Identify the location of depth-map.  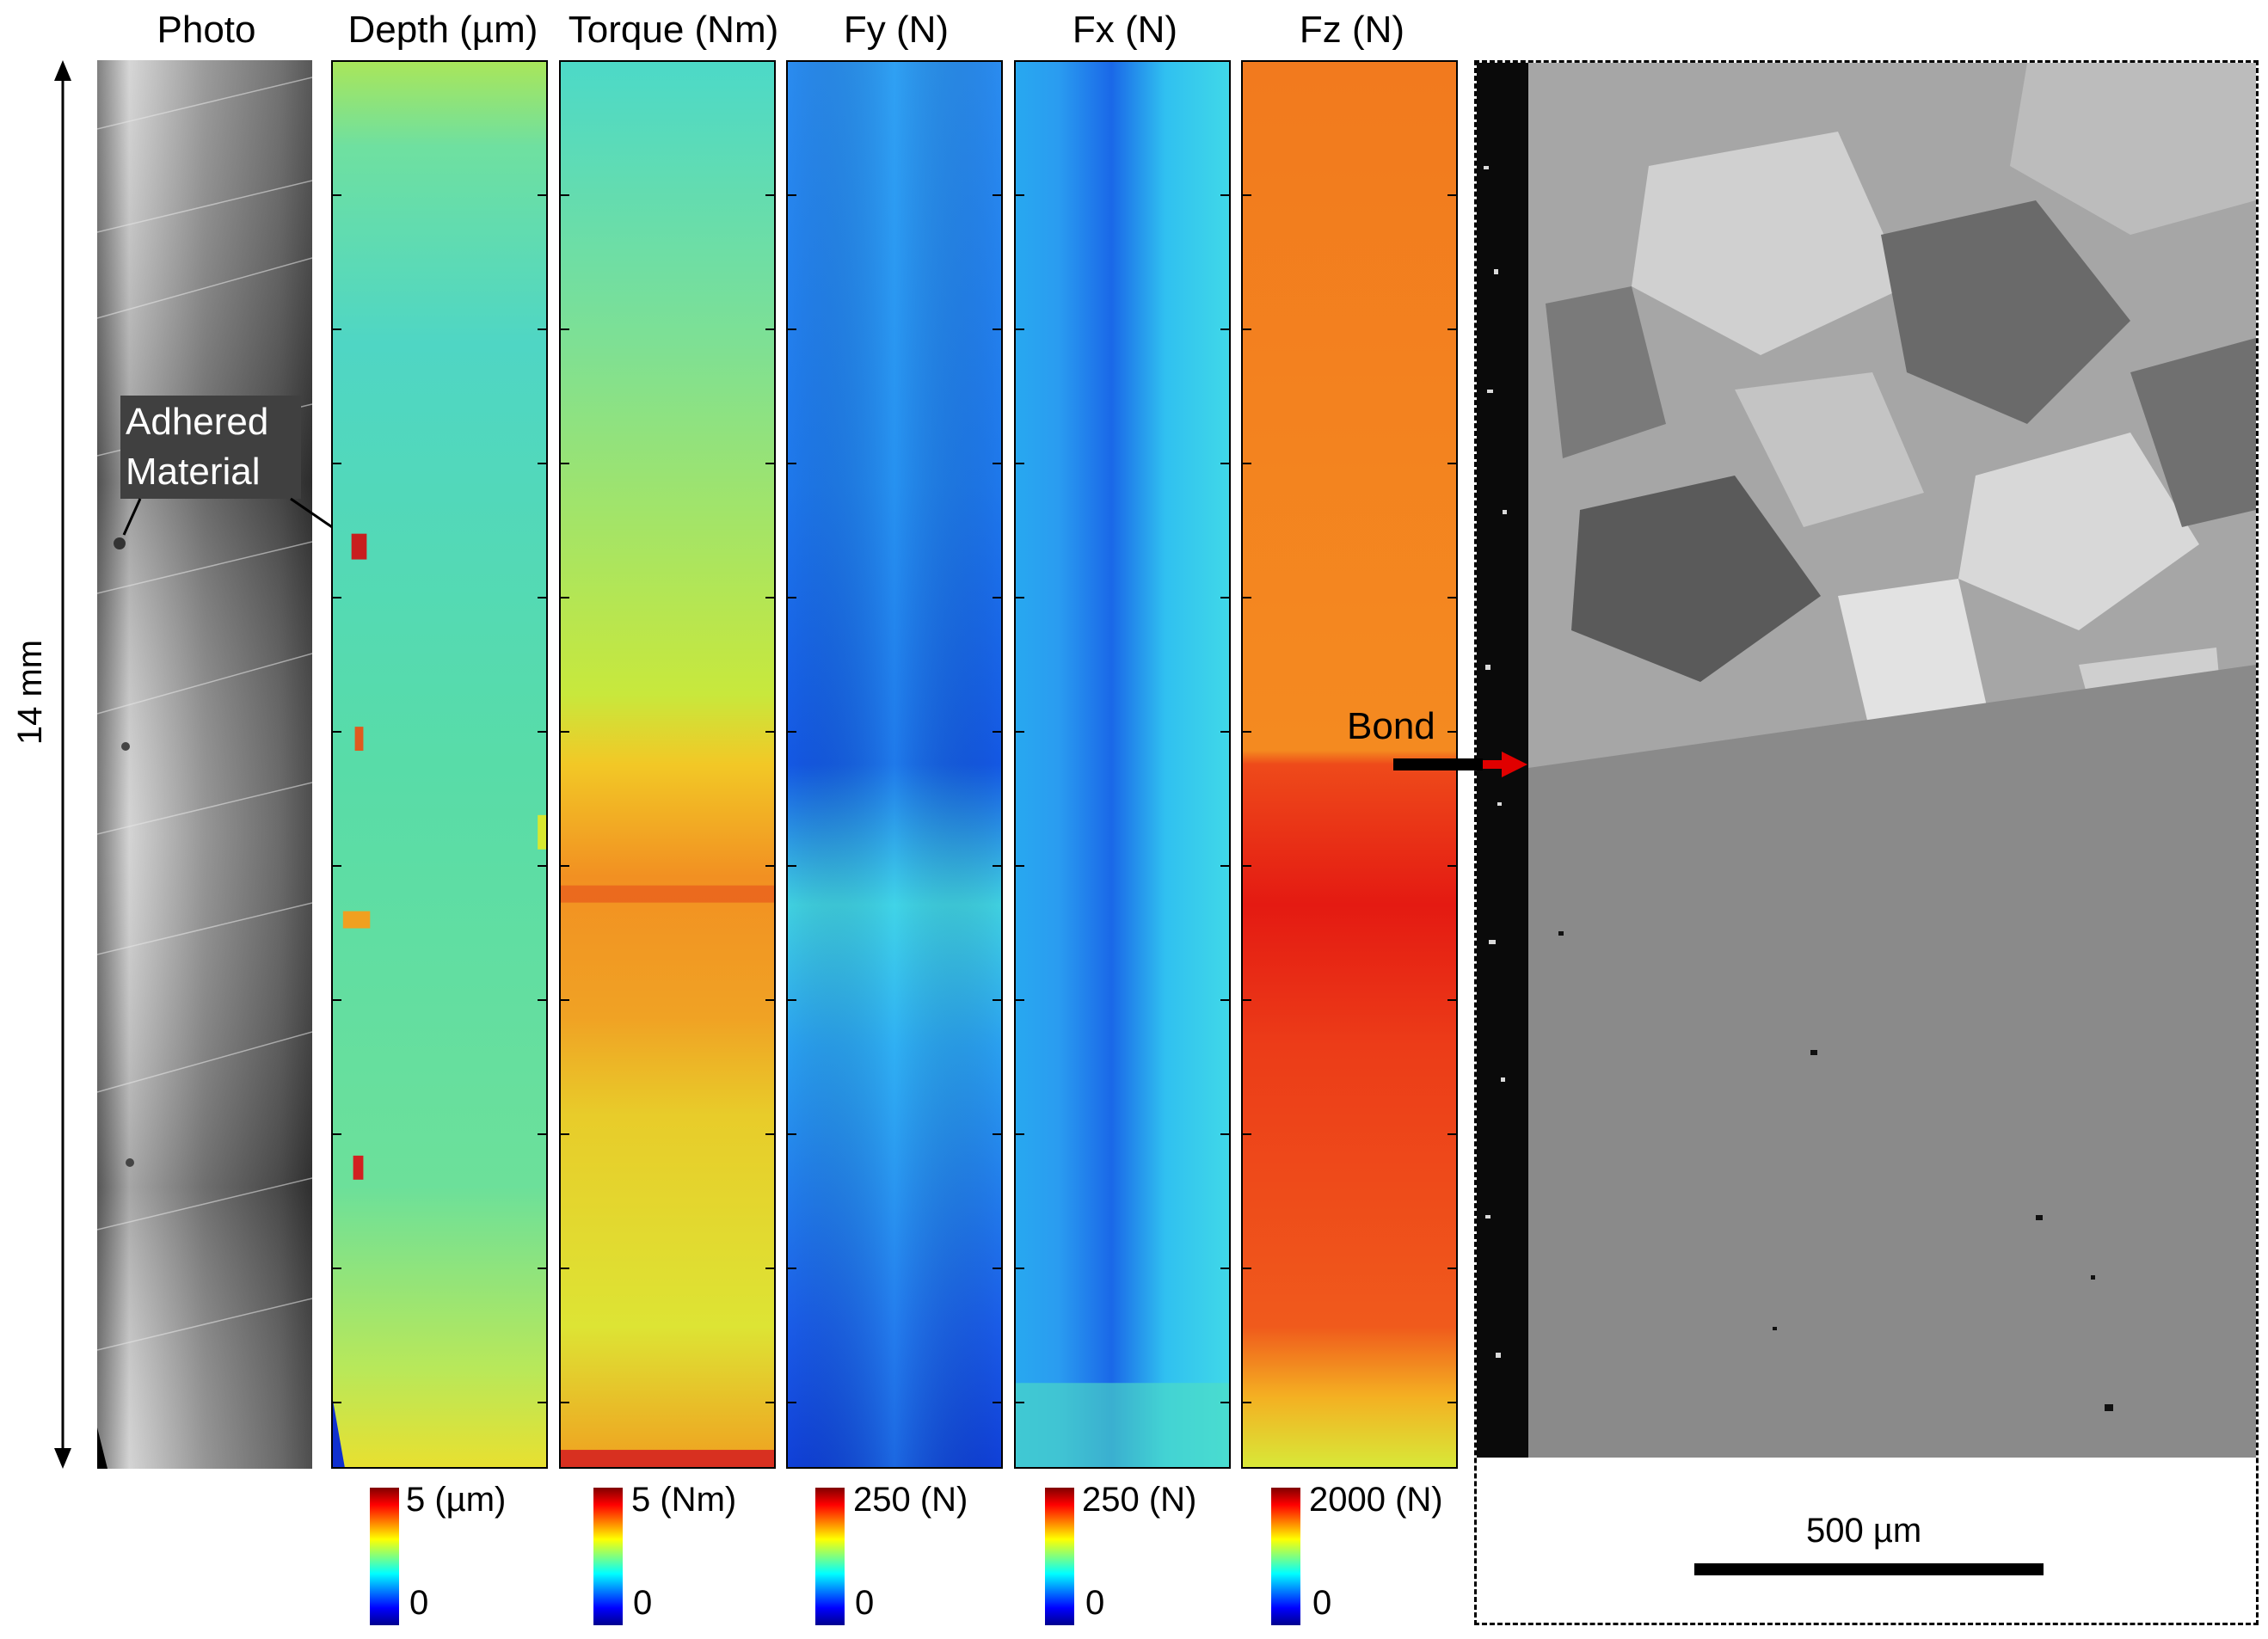
(440, 764).